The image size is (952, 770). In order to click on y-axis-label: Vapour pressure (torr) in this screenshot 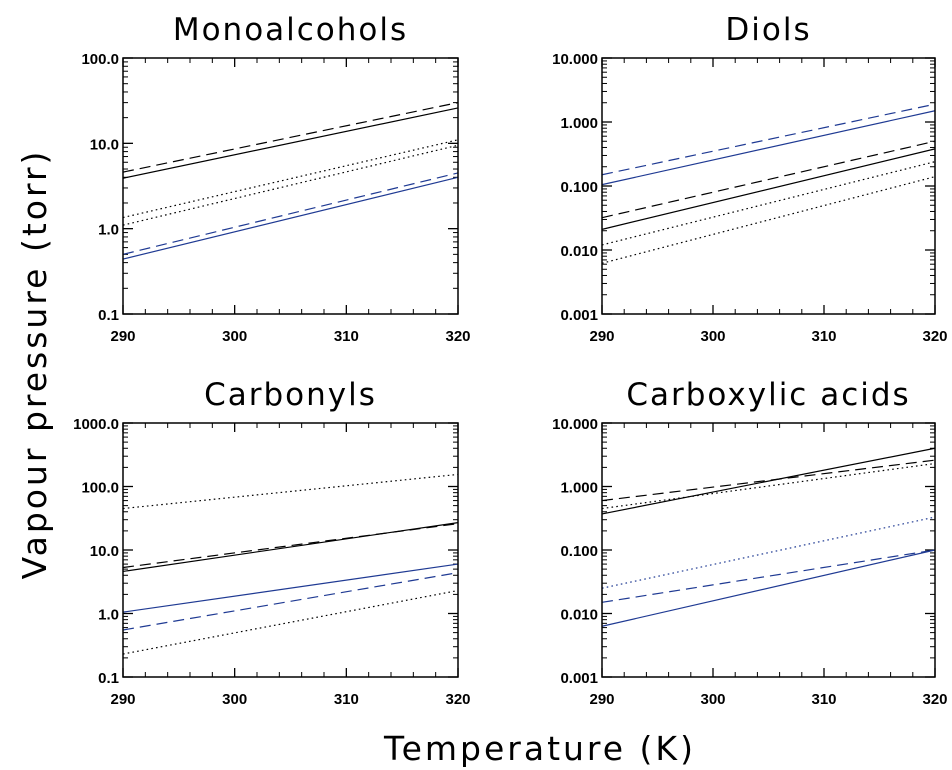, I will do `click(34, 364)`.